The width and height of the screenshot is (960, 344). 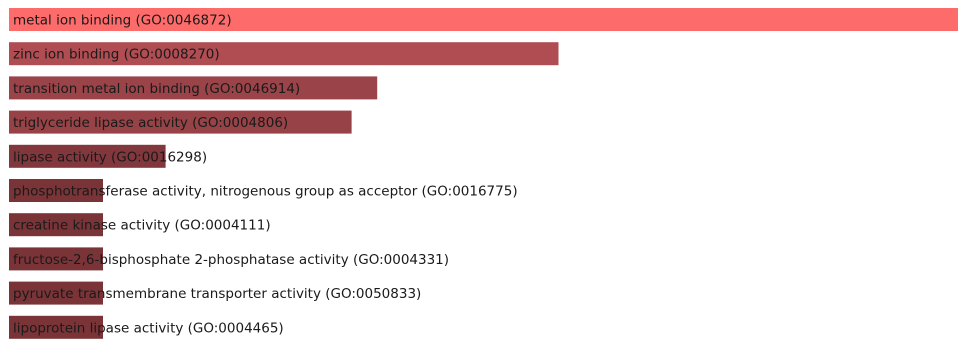 I want to click on bar-label-6: creatine kinase activity (GO:0004111), so click(x=142, y=226).